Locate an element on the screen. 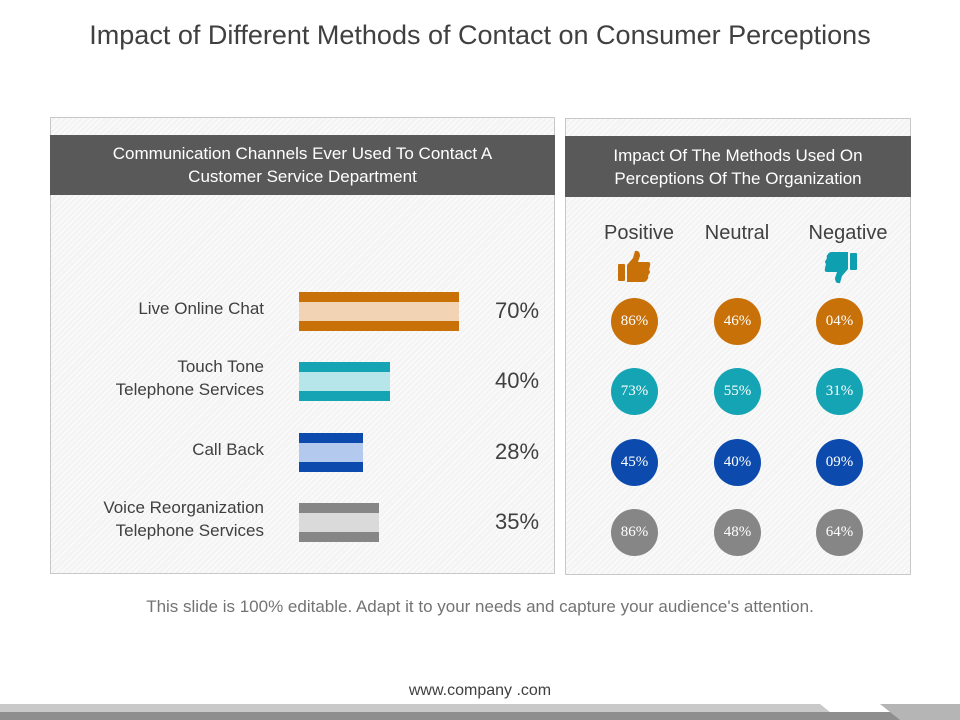 This screenshot has width=960, height=720. bar-value-label: 28% is located at coordinates (517, 451).